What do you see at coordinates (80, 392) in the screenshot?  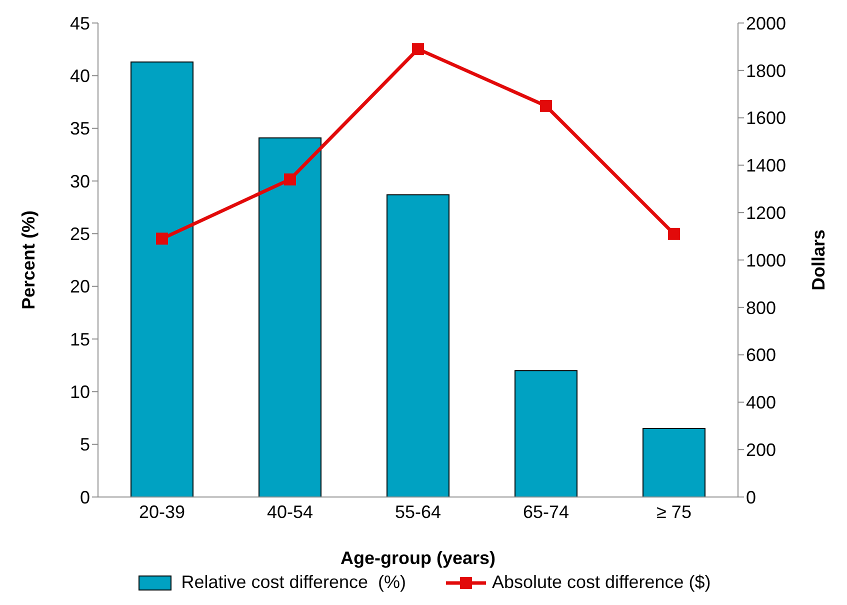 I see `y-tick-label: 10` at bounding box center [80, 392].